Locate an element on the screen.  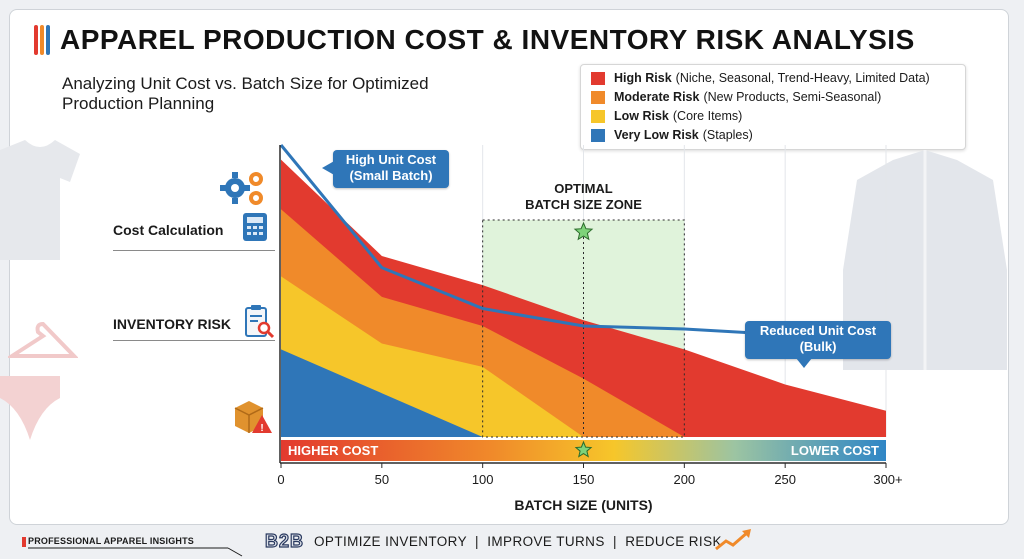
legend-swatch-high is located at coordinates (598, 78).